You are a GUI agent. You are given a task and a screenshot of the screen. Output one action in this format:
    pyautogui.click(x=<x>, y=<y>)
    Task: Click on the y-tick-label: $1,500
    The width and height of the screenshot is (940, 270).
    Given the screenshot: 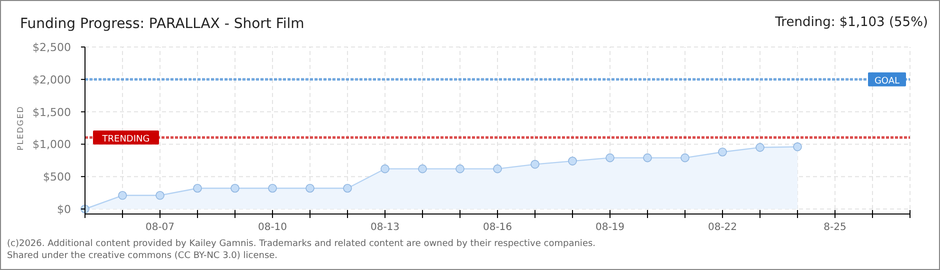 What is the action you would take?
    pyautogui.click(x=51, y=112)
    